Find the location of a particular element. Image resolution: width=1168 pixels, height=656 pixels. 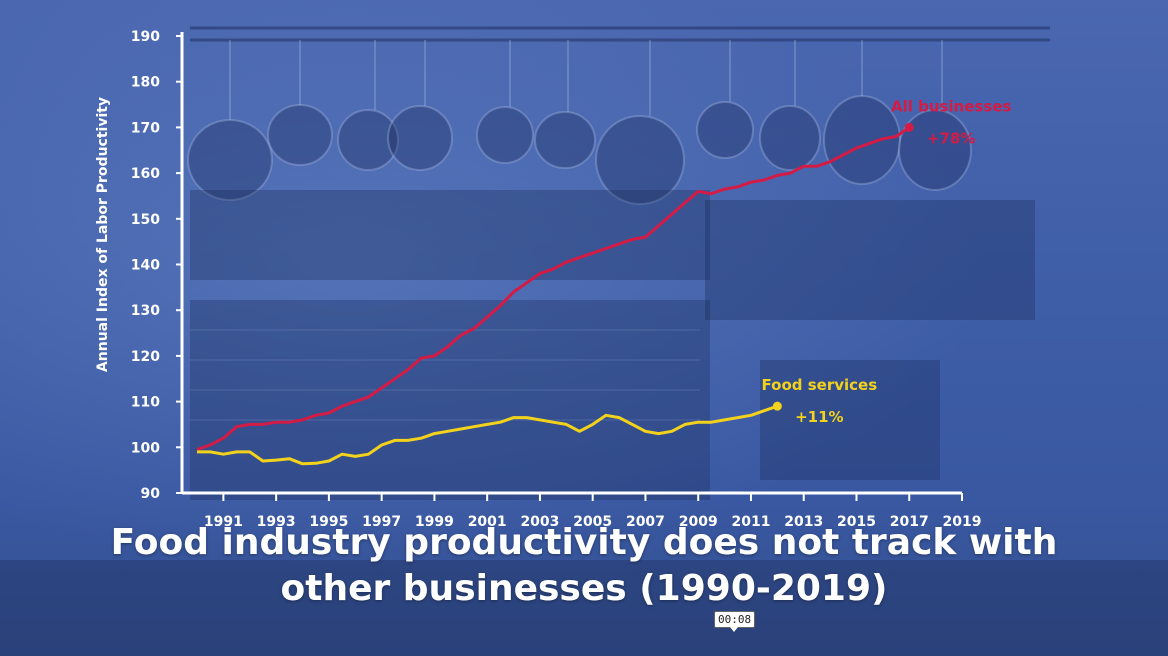

x-tick-label: 1999 is located at coordinates (434, 522).